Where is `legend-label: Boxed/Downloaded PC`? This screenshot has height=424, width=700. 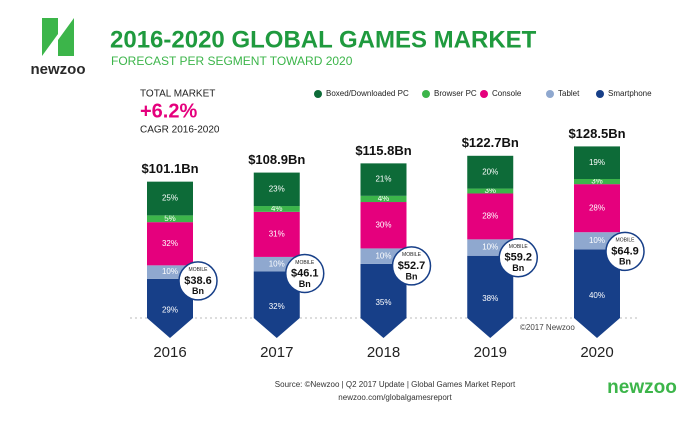
legend-label: Boxed/Downloaded PC is located at coordinates (367, 93).